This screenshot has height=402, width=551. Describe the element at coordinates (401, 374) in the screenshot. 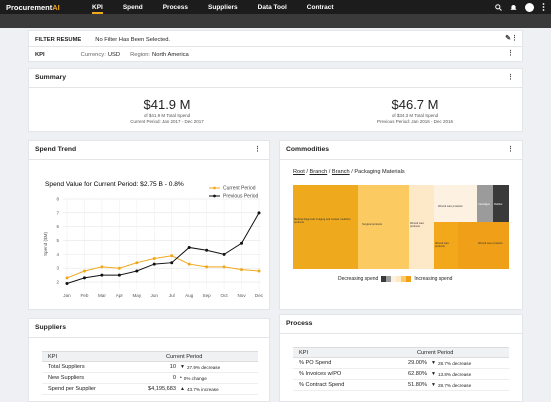

I see `table-row: % Invoices w/PO 62.80% ▼ 13.8% decrease` at that location.